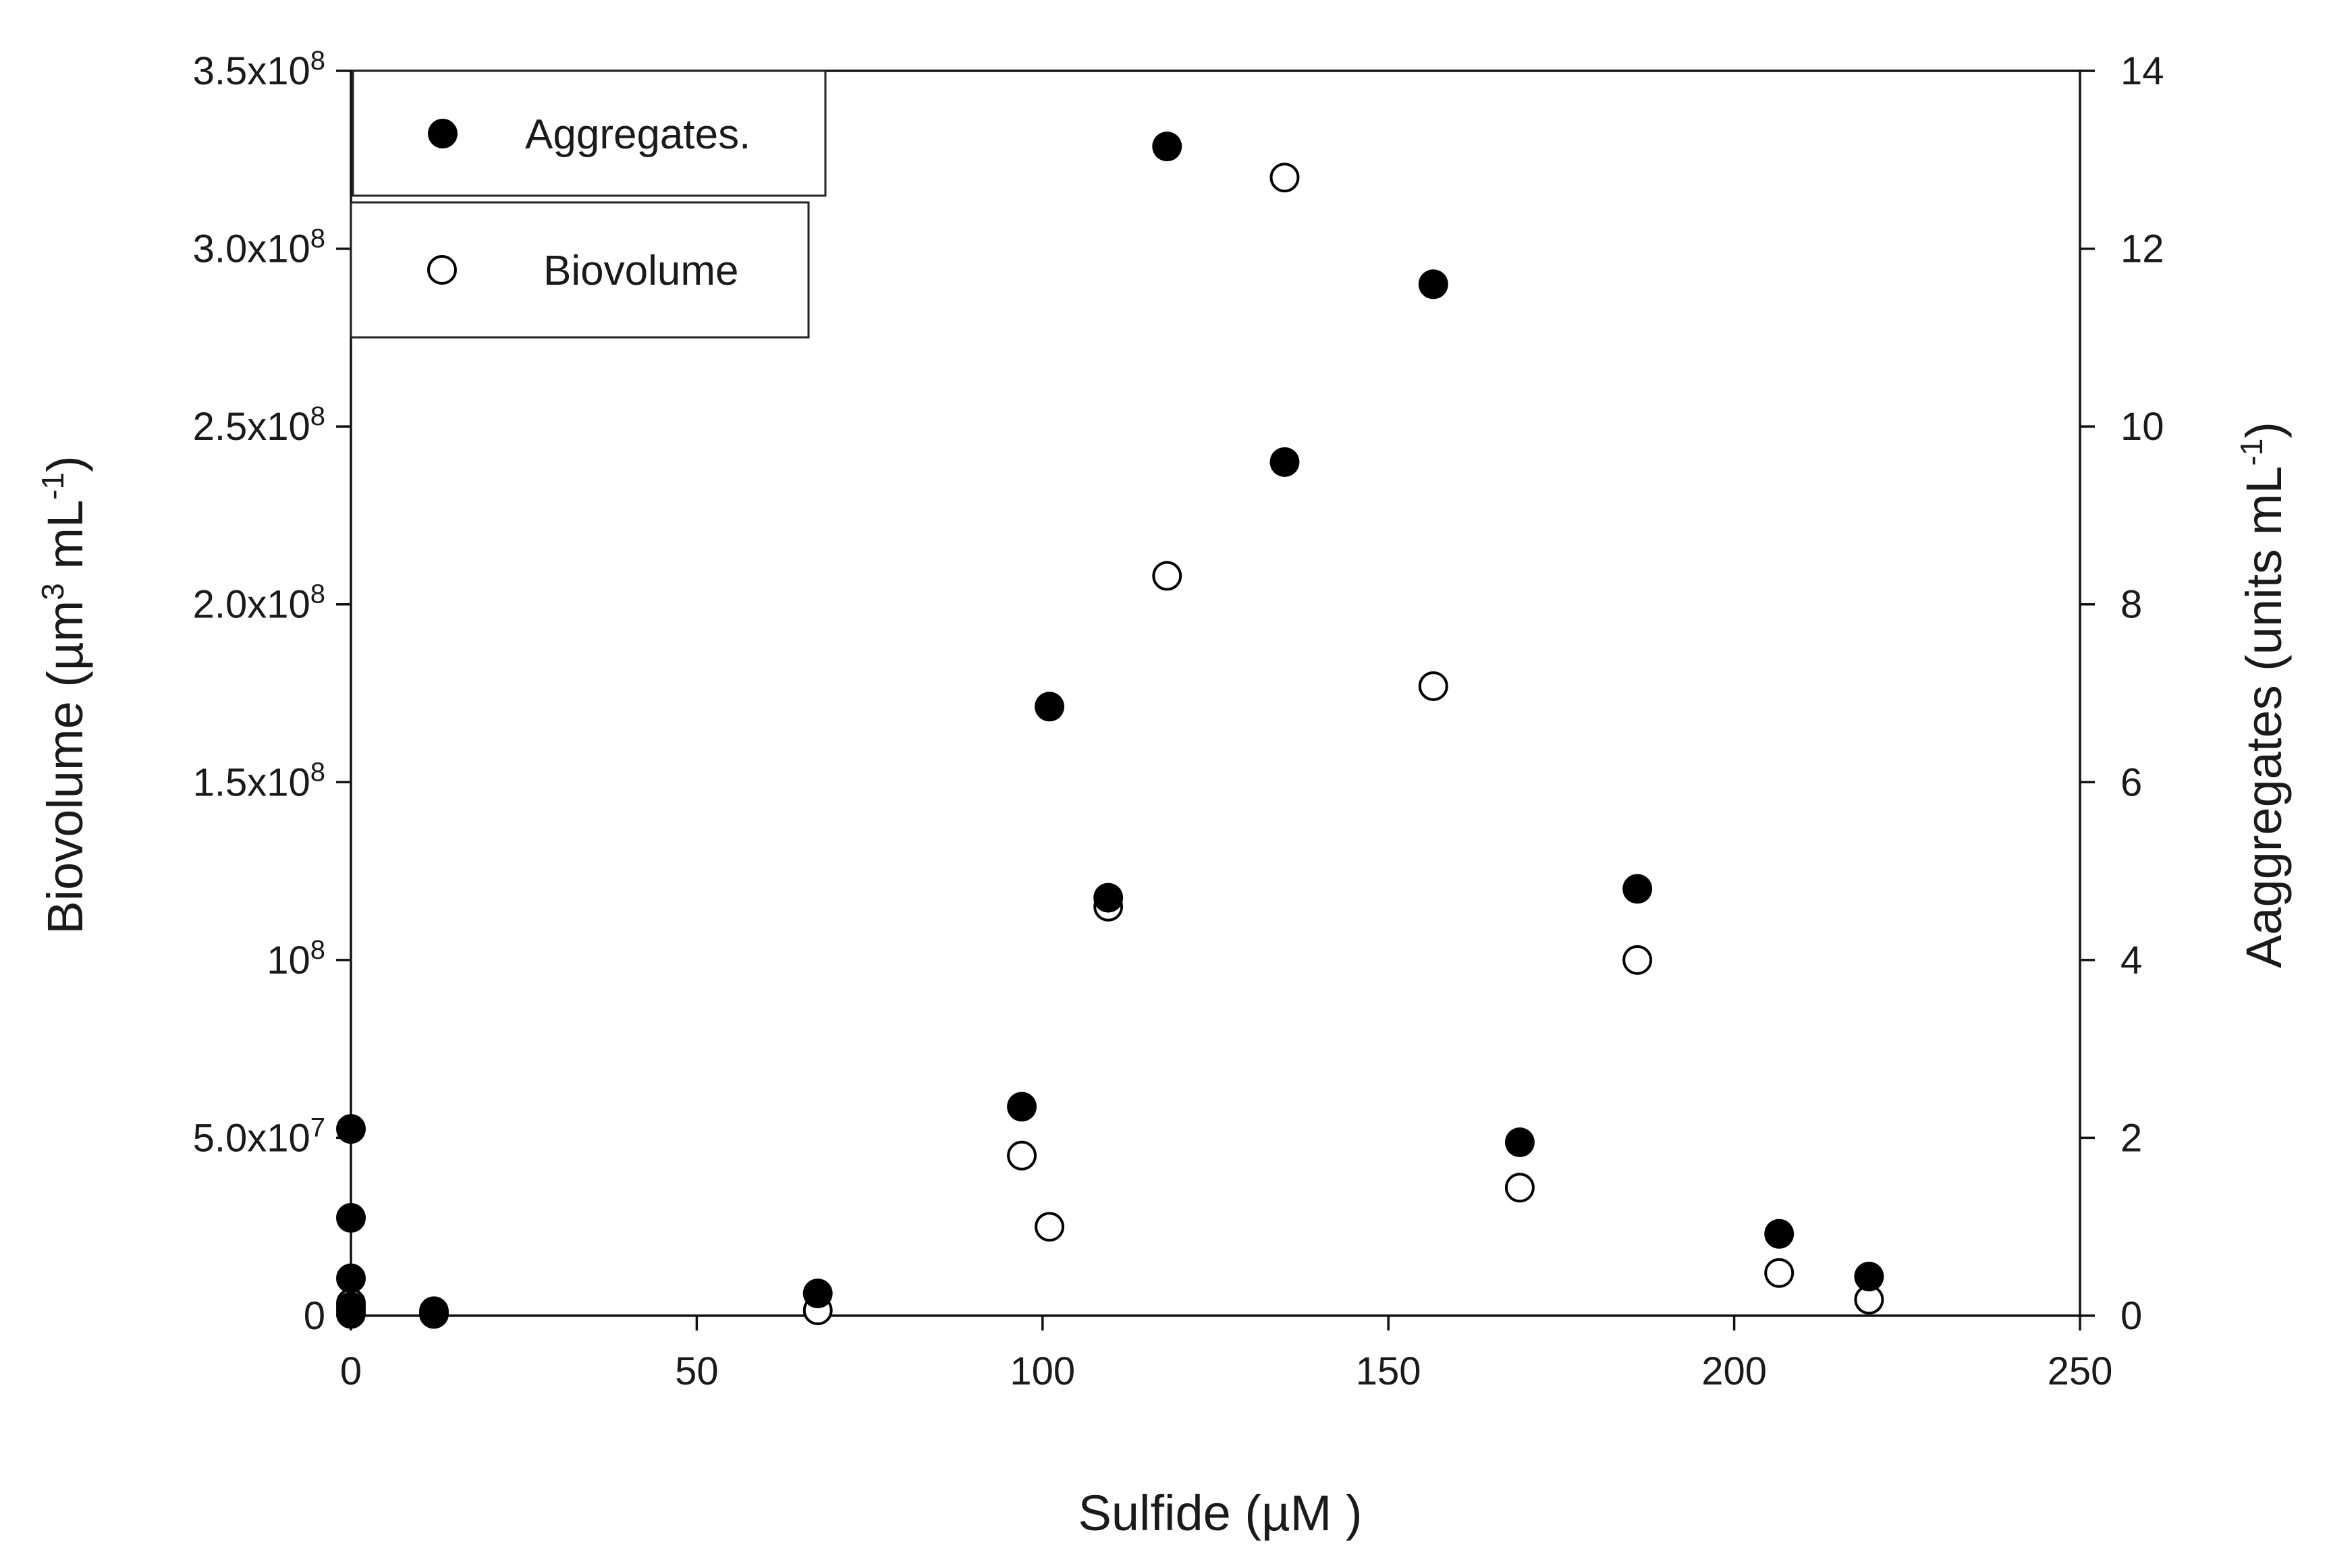 The image size is (2327, 1568). I want to click on right-y-axis-ticks: 0 2 4 6 8 10 12 14, so click(2122, 693).